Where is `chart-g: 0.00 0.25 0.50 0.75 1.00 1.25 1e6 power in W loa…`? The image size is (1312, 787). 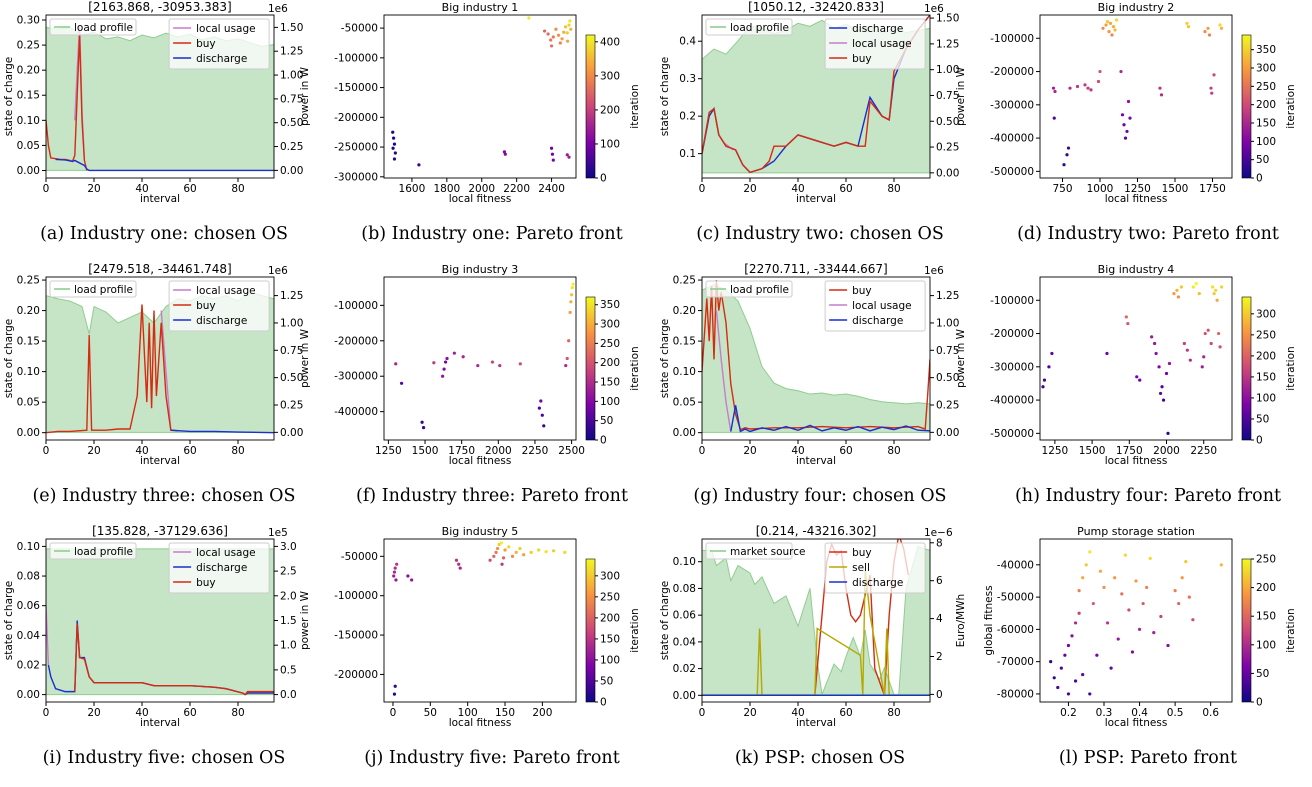
chart-g: 0.00 0.25 0.50 0.75 1.00 1.25 1e6 power in W loa… is located at coordinates (813, 364).